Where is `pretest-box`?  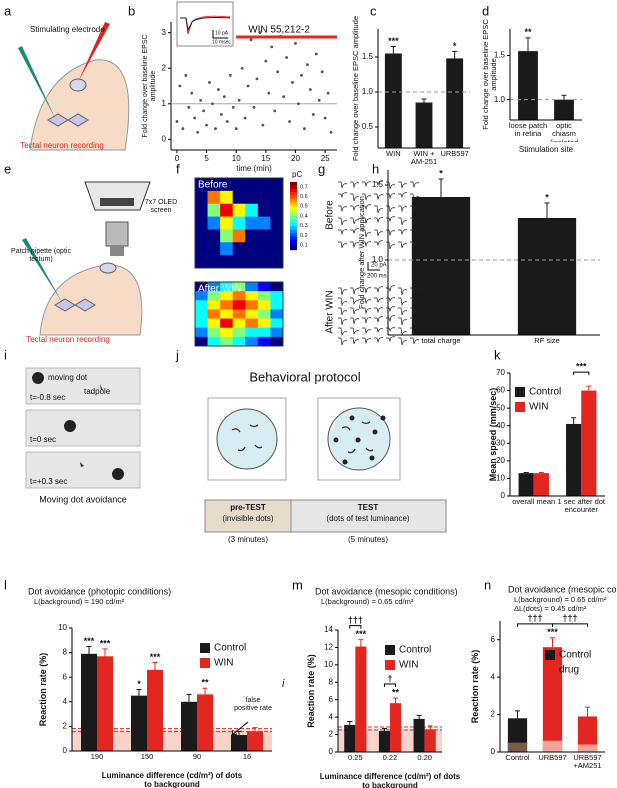 pretest-box is located at coordinates (248, 516).